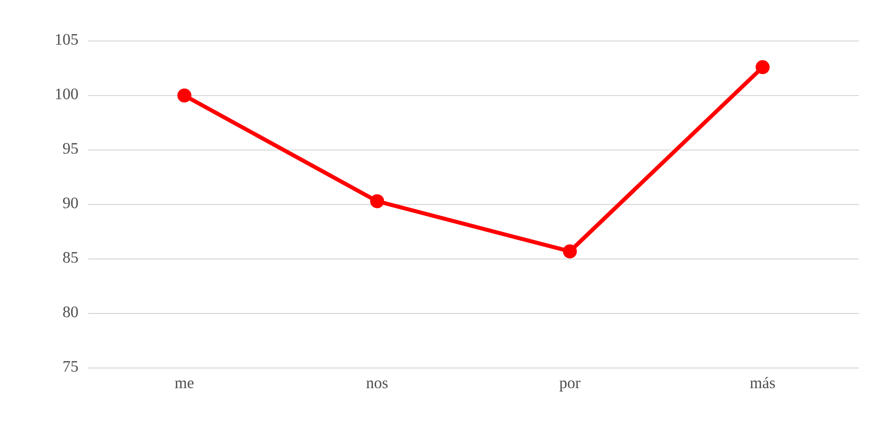  What do you see at coordinates (70, 312) in the screenshot?
I see `y-tick-label: 80` at bounding box center [70, 312].